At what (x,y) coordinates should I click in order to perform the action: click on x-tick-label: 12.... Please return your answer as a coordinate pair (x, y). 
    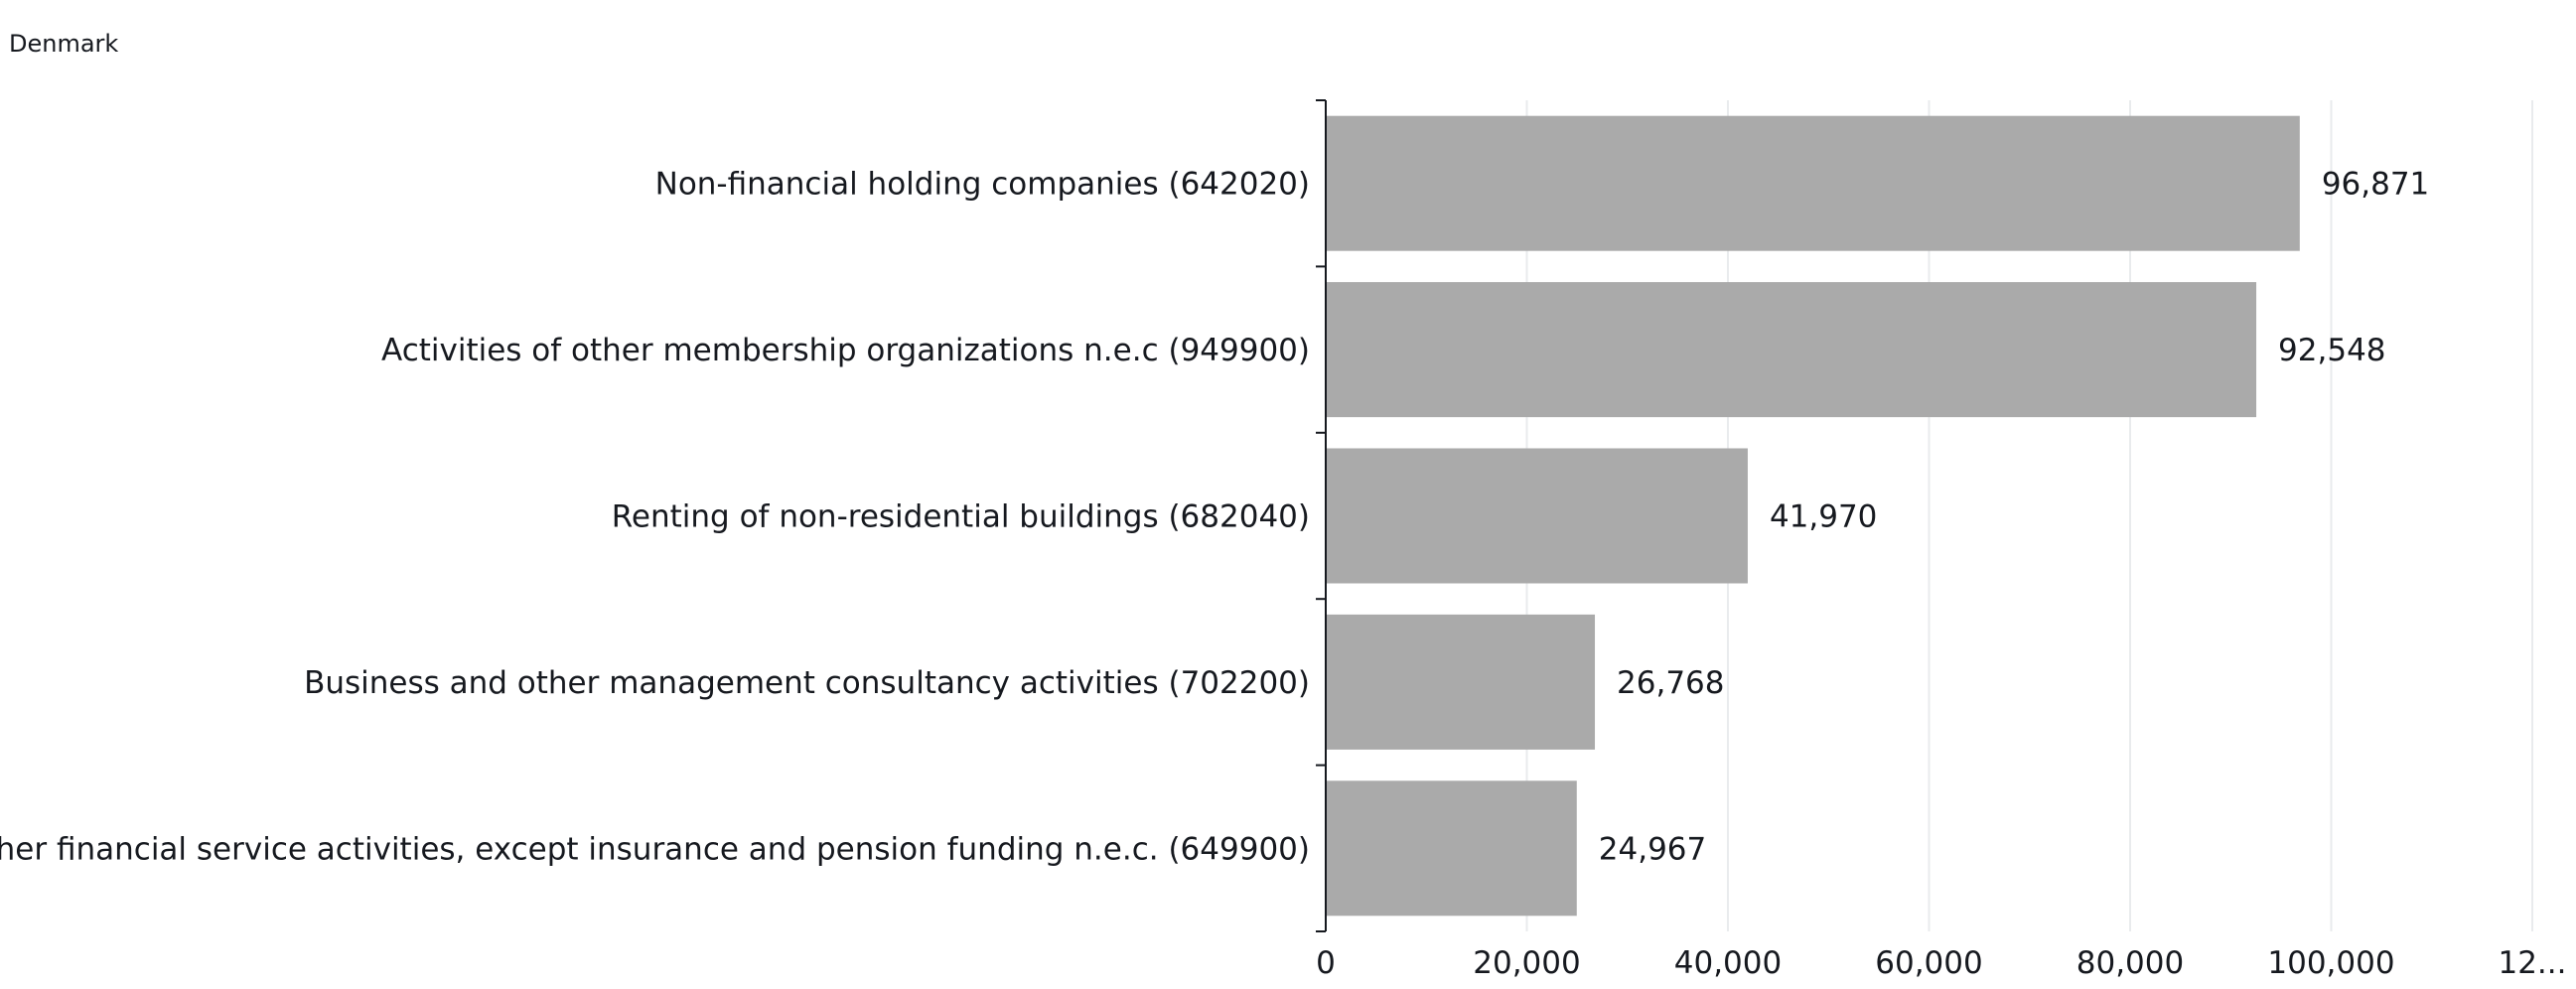
    Looking at the image, I should click on (2532, 963).